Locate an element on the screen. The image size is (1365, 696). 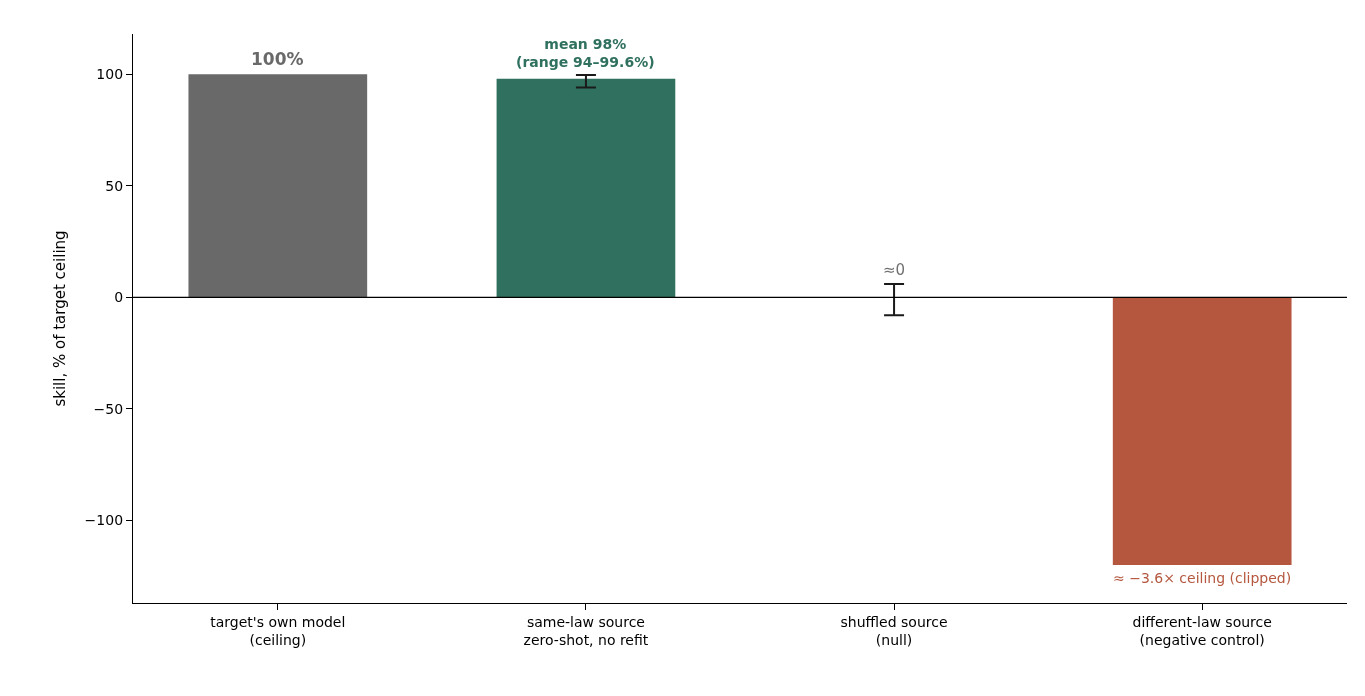
y-tick-label: 100 is located at coordinates (110, 74).